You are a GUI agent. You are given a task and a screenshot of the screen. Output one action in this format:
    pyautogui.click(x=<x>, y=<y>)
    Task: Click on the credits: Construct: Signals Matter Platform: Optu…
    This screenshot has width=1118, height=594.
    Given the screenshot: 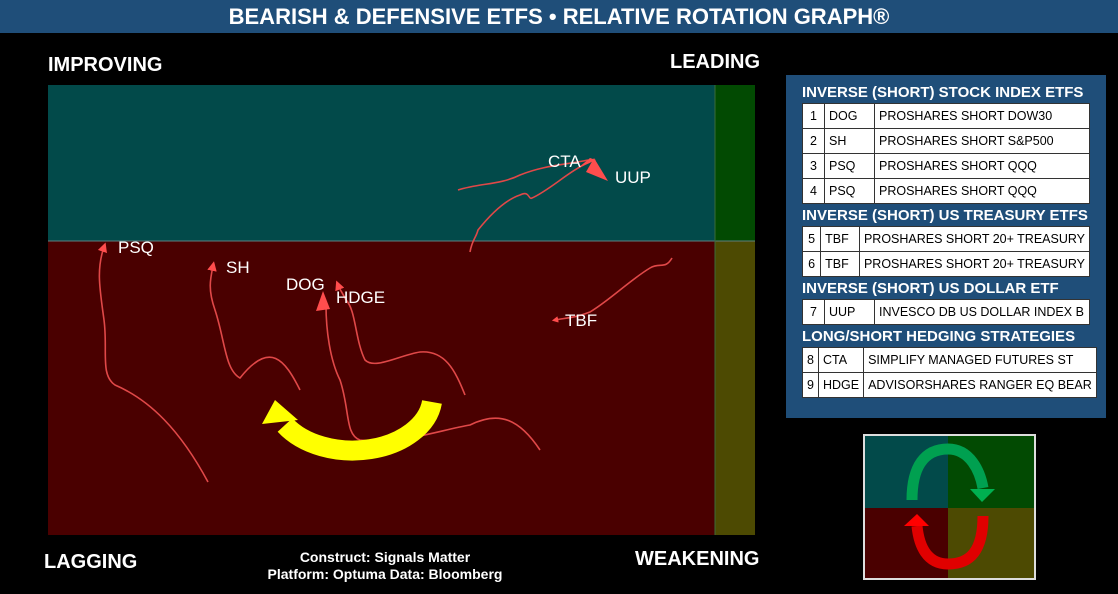 What is the action you would take?
    pyautogui.click(x=385, y=566)
    